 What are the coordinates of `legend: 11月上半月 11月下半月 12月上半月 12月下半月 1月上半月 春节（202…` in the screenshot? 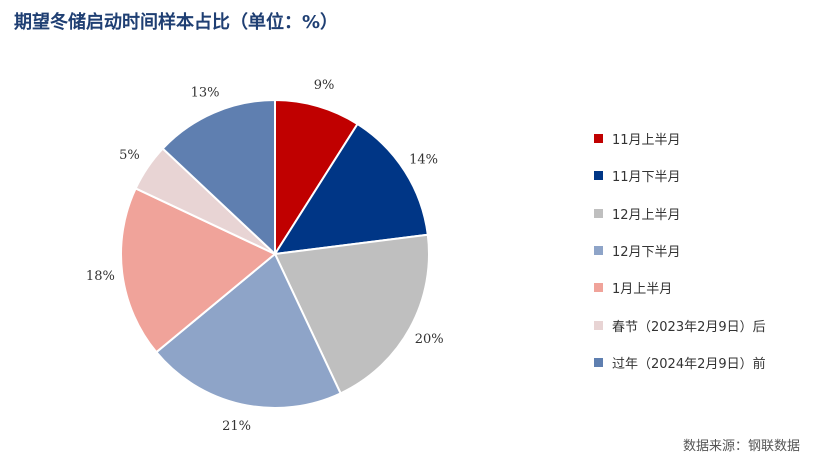 It's located at (680, 250).